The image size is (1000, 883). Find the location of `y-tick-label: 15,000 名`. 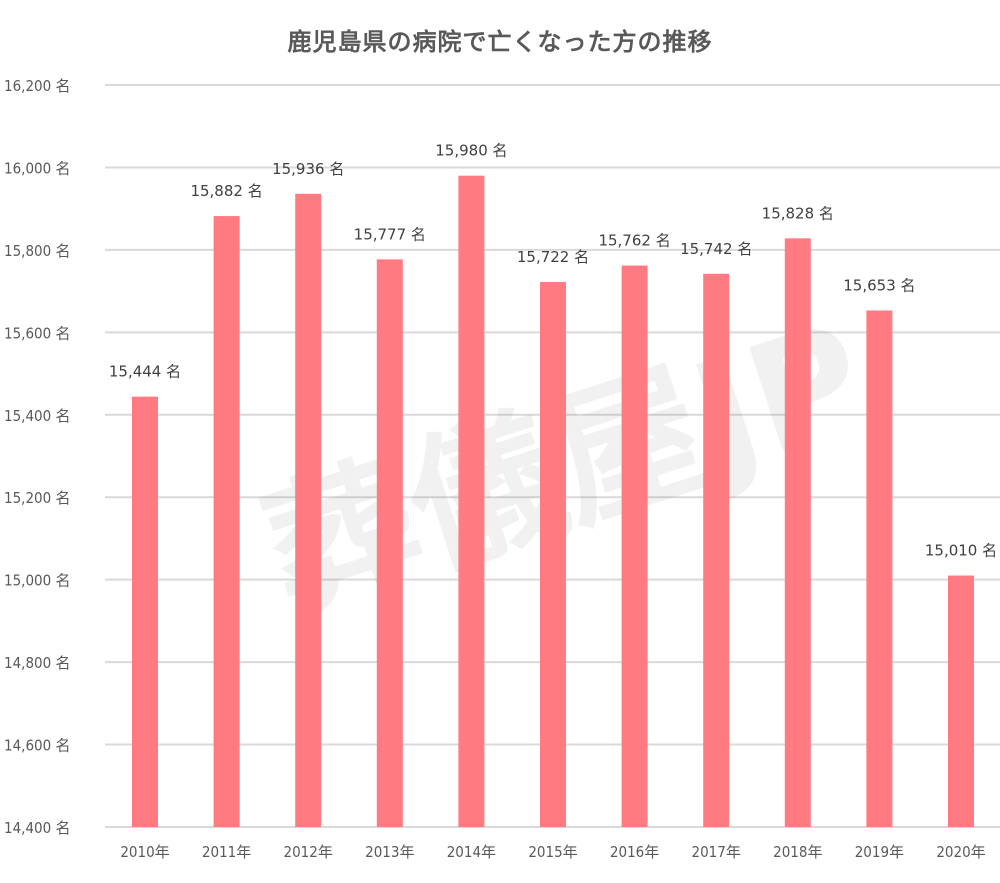

y-tick-label: 15,000 名 is located at coordinates (37, 581).